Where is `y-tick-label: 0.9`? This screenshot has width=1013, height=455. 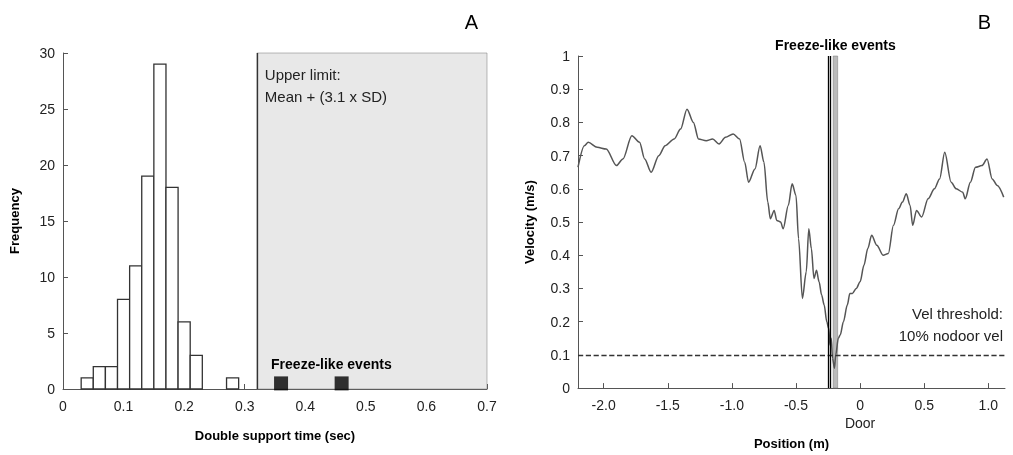 y-tick-label: 0.9 is located at coordinates (560, 89).